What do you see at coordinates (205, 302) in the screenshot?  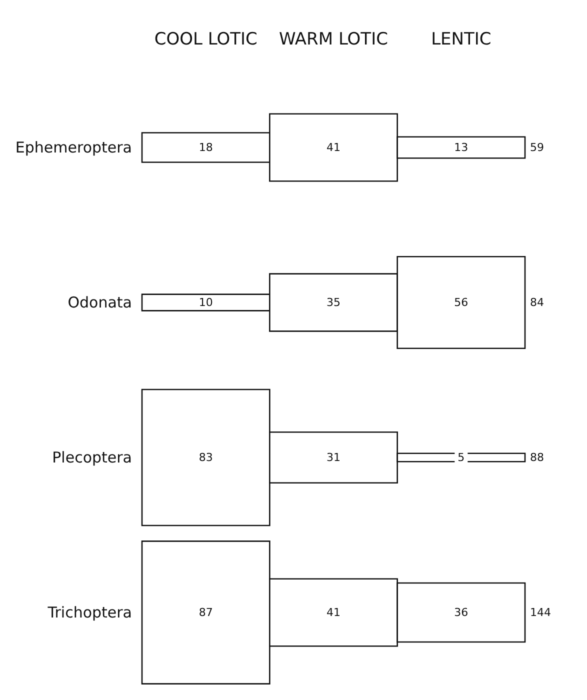 I see `data-label: 10` at bounding box center [205, 302].